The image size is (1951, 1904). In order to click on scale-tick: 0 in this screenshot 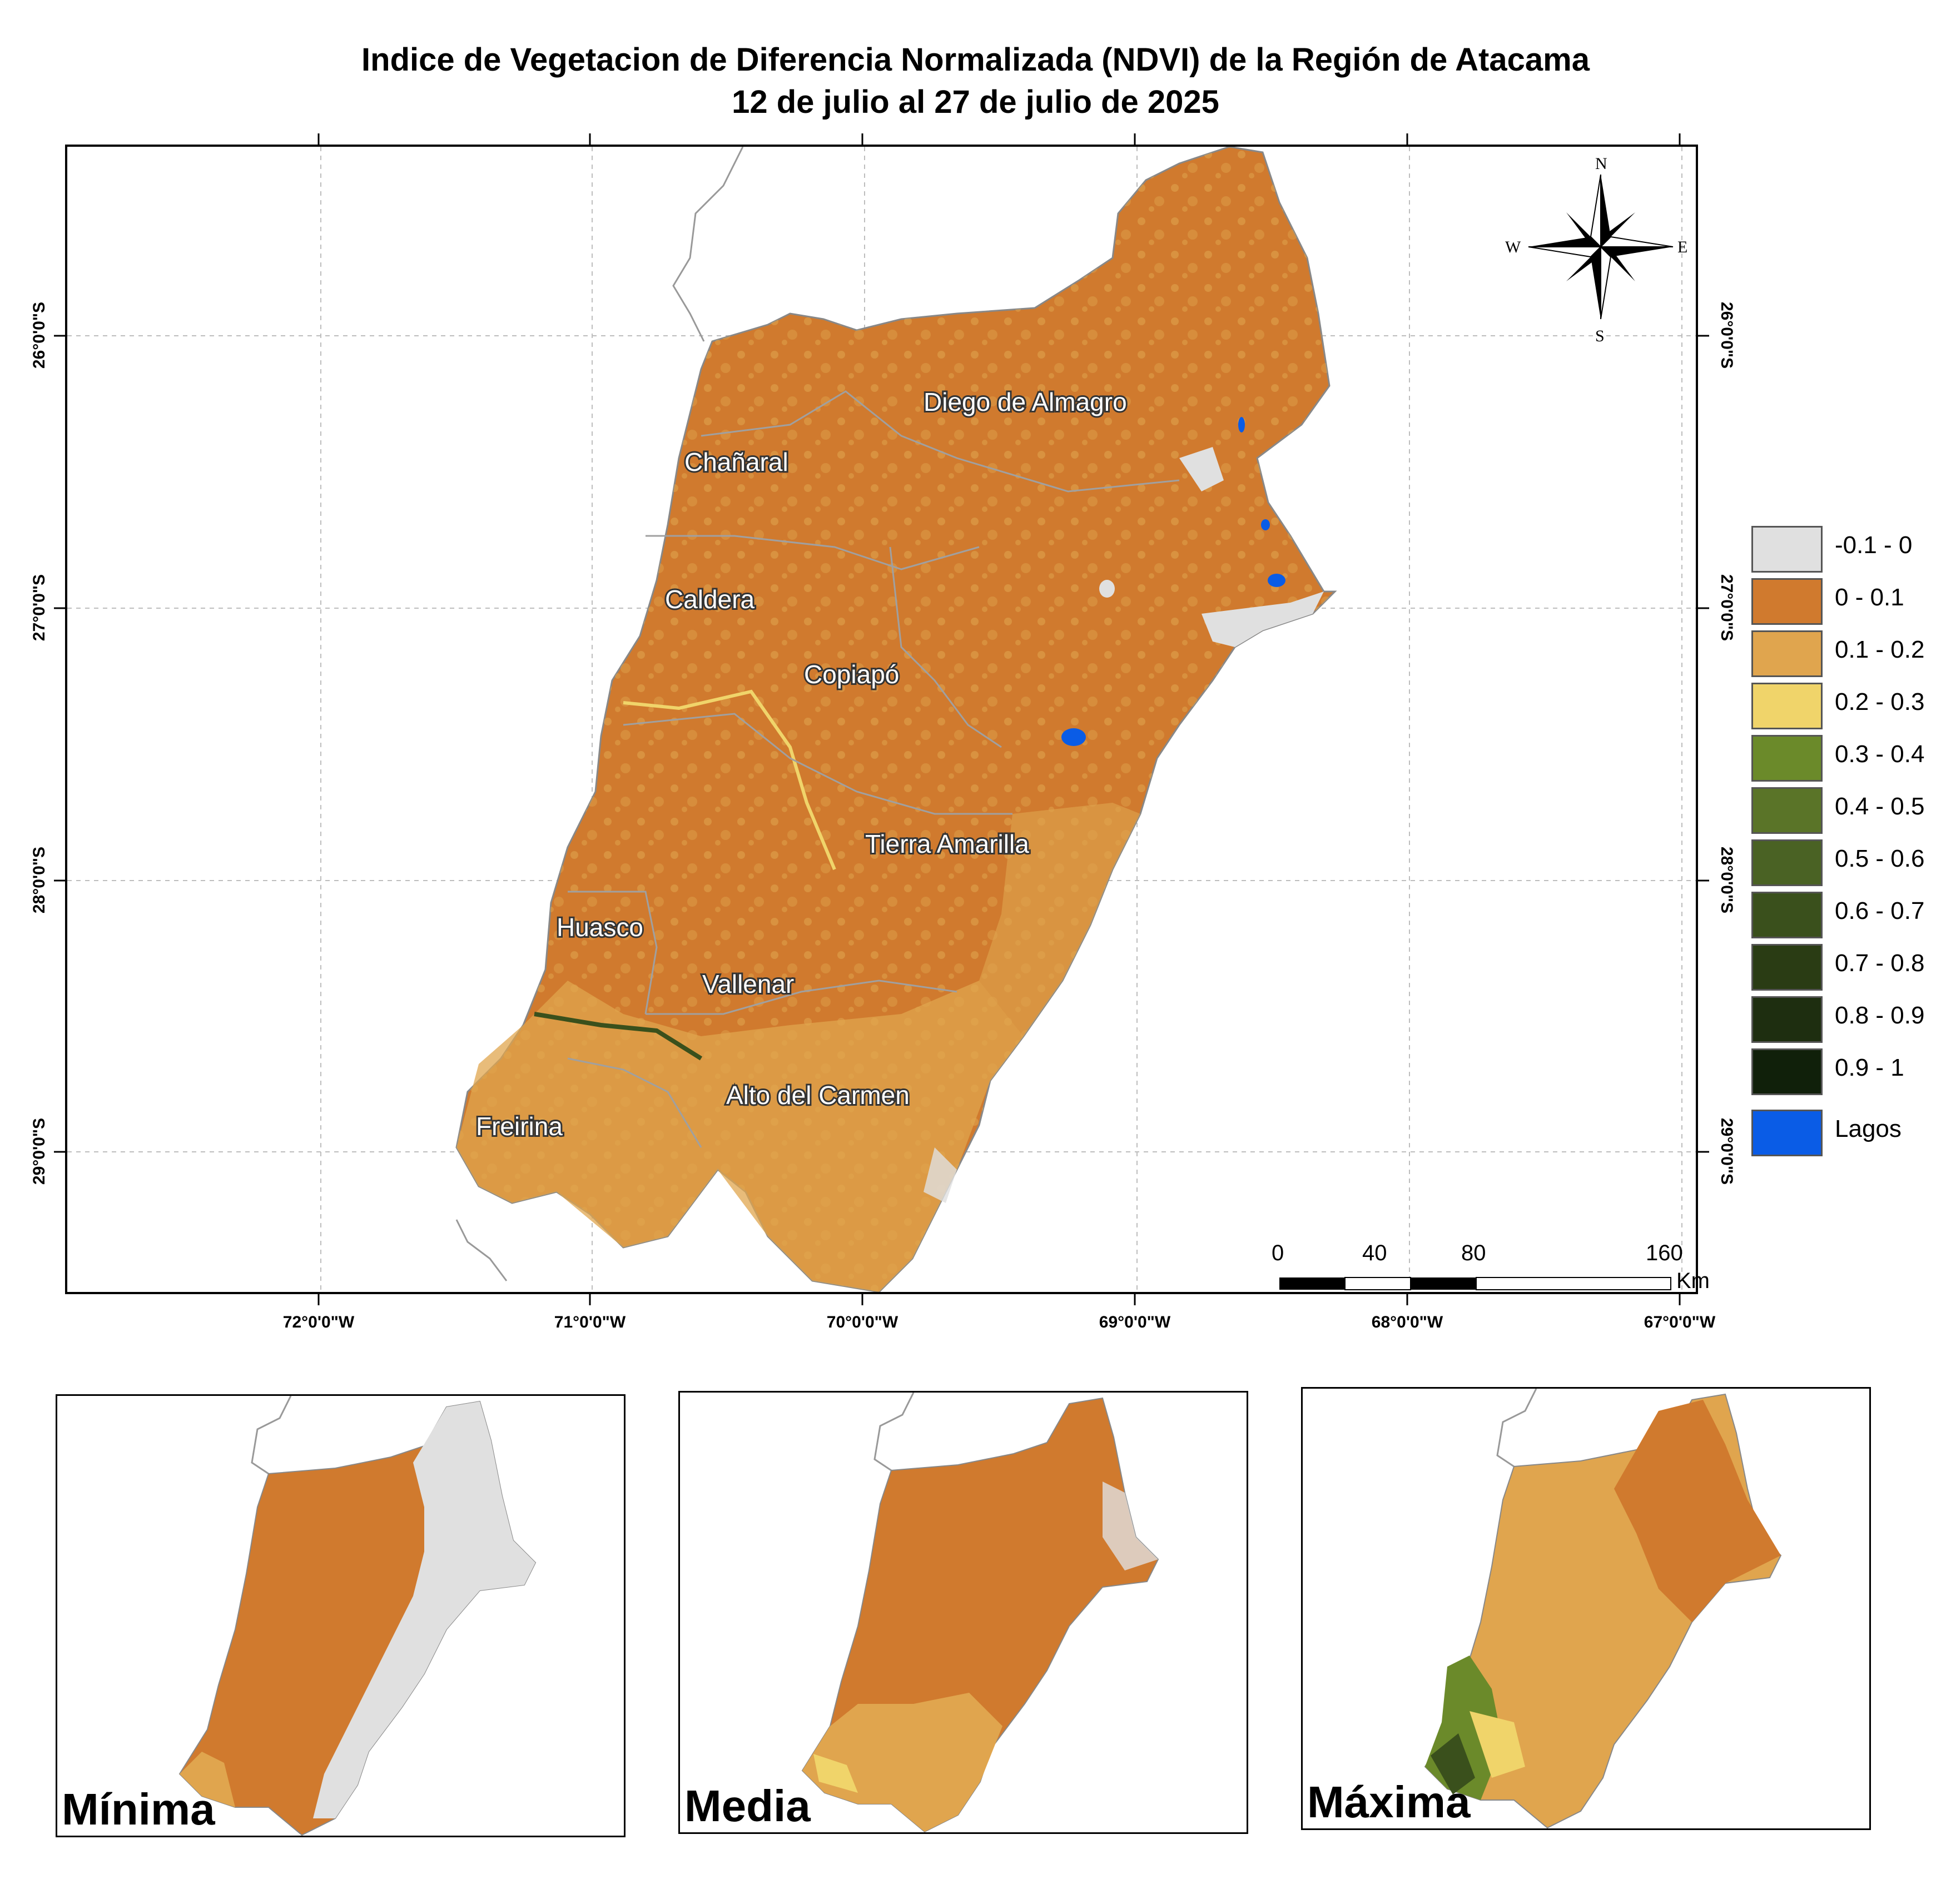, I will do `click(1278, 1253)`.